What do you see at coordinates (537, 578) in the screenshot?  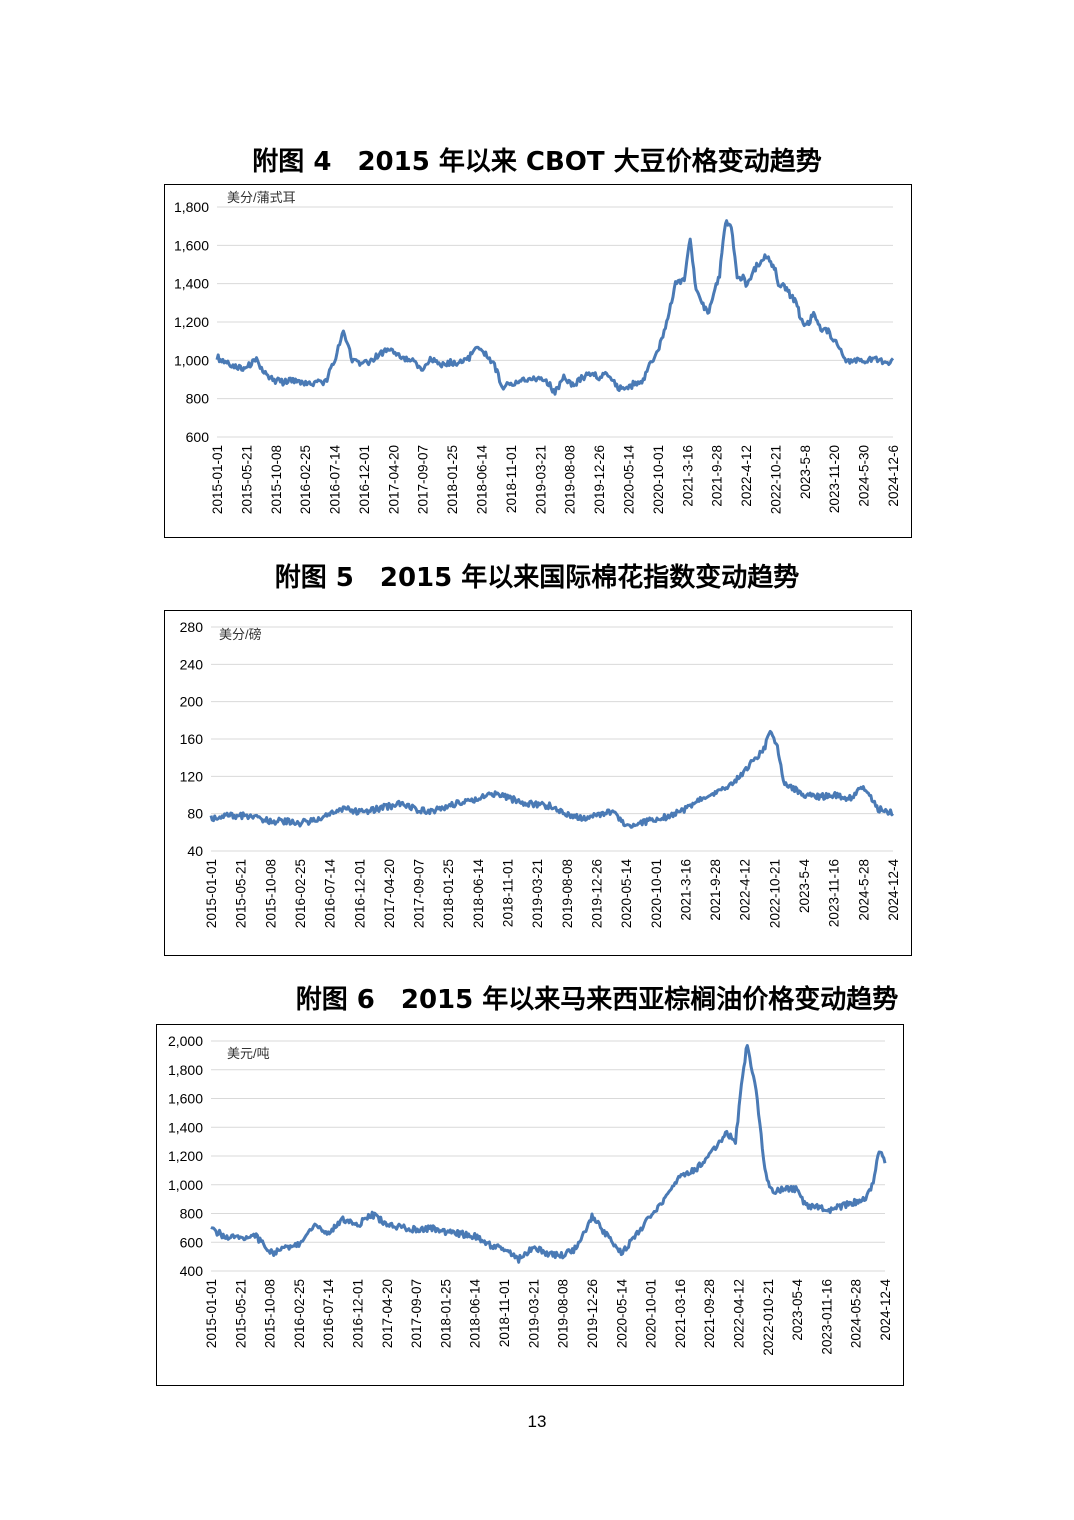 I see `chart-title-cotton: 附图 5 2015 年以来国际棉花指数变动趋势` at bounding box center [537, 578].